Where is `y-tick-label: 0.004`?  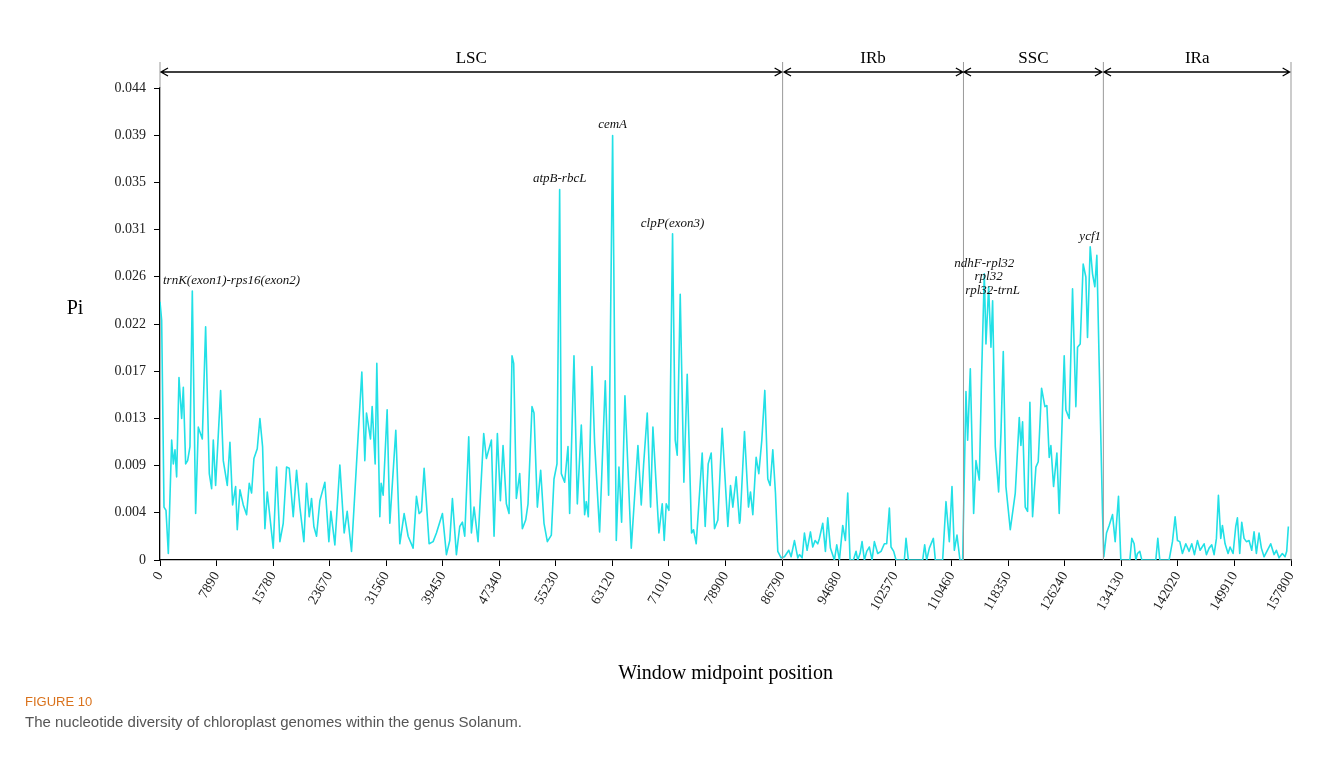
y-tick-label: 0.004 is located at coordinates (130, 512).